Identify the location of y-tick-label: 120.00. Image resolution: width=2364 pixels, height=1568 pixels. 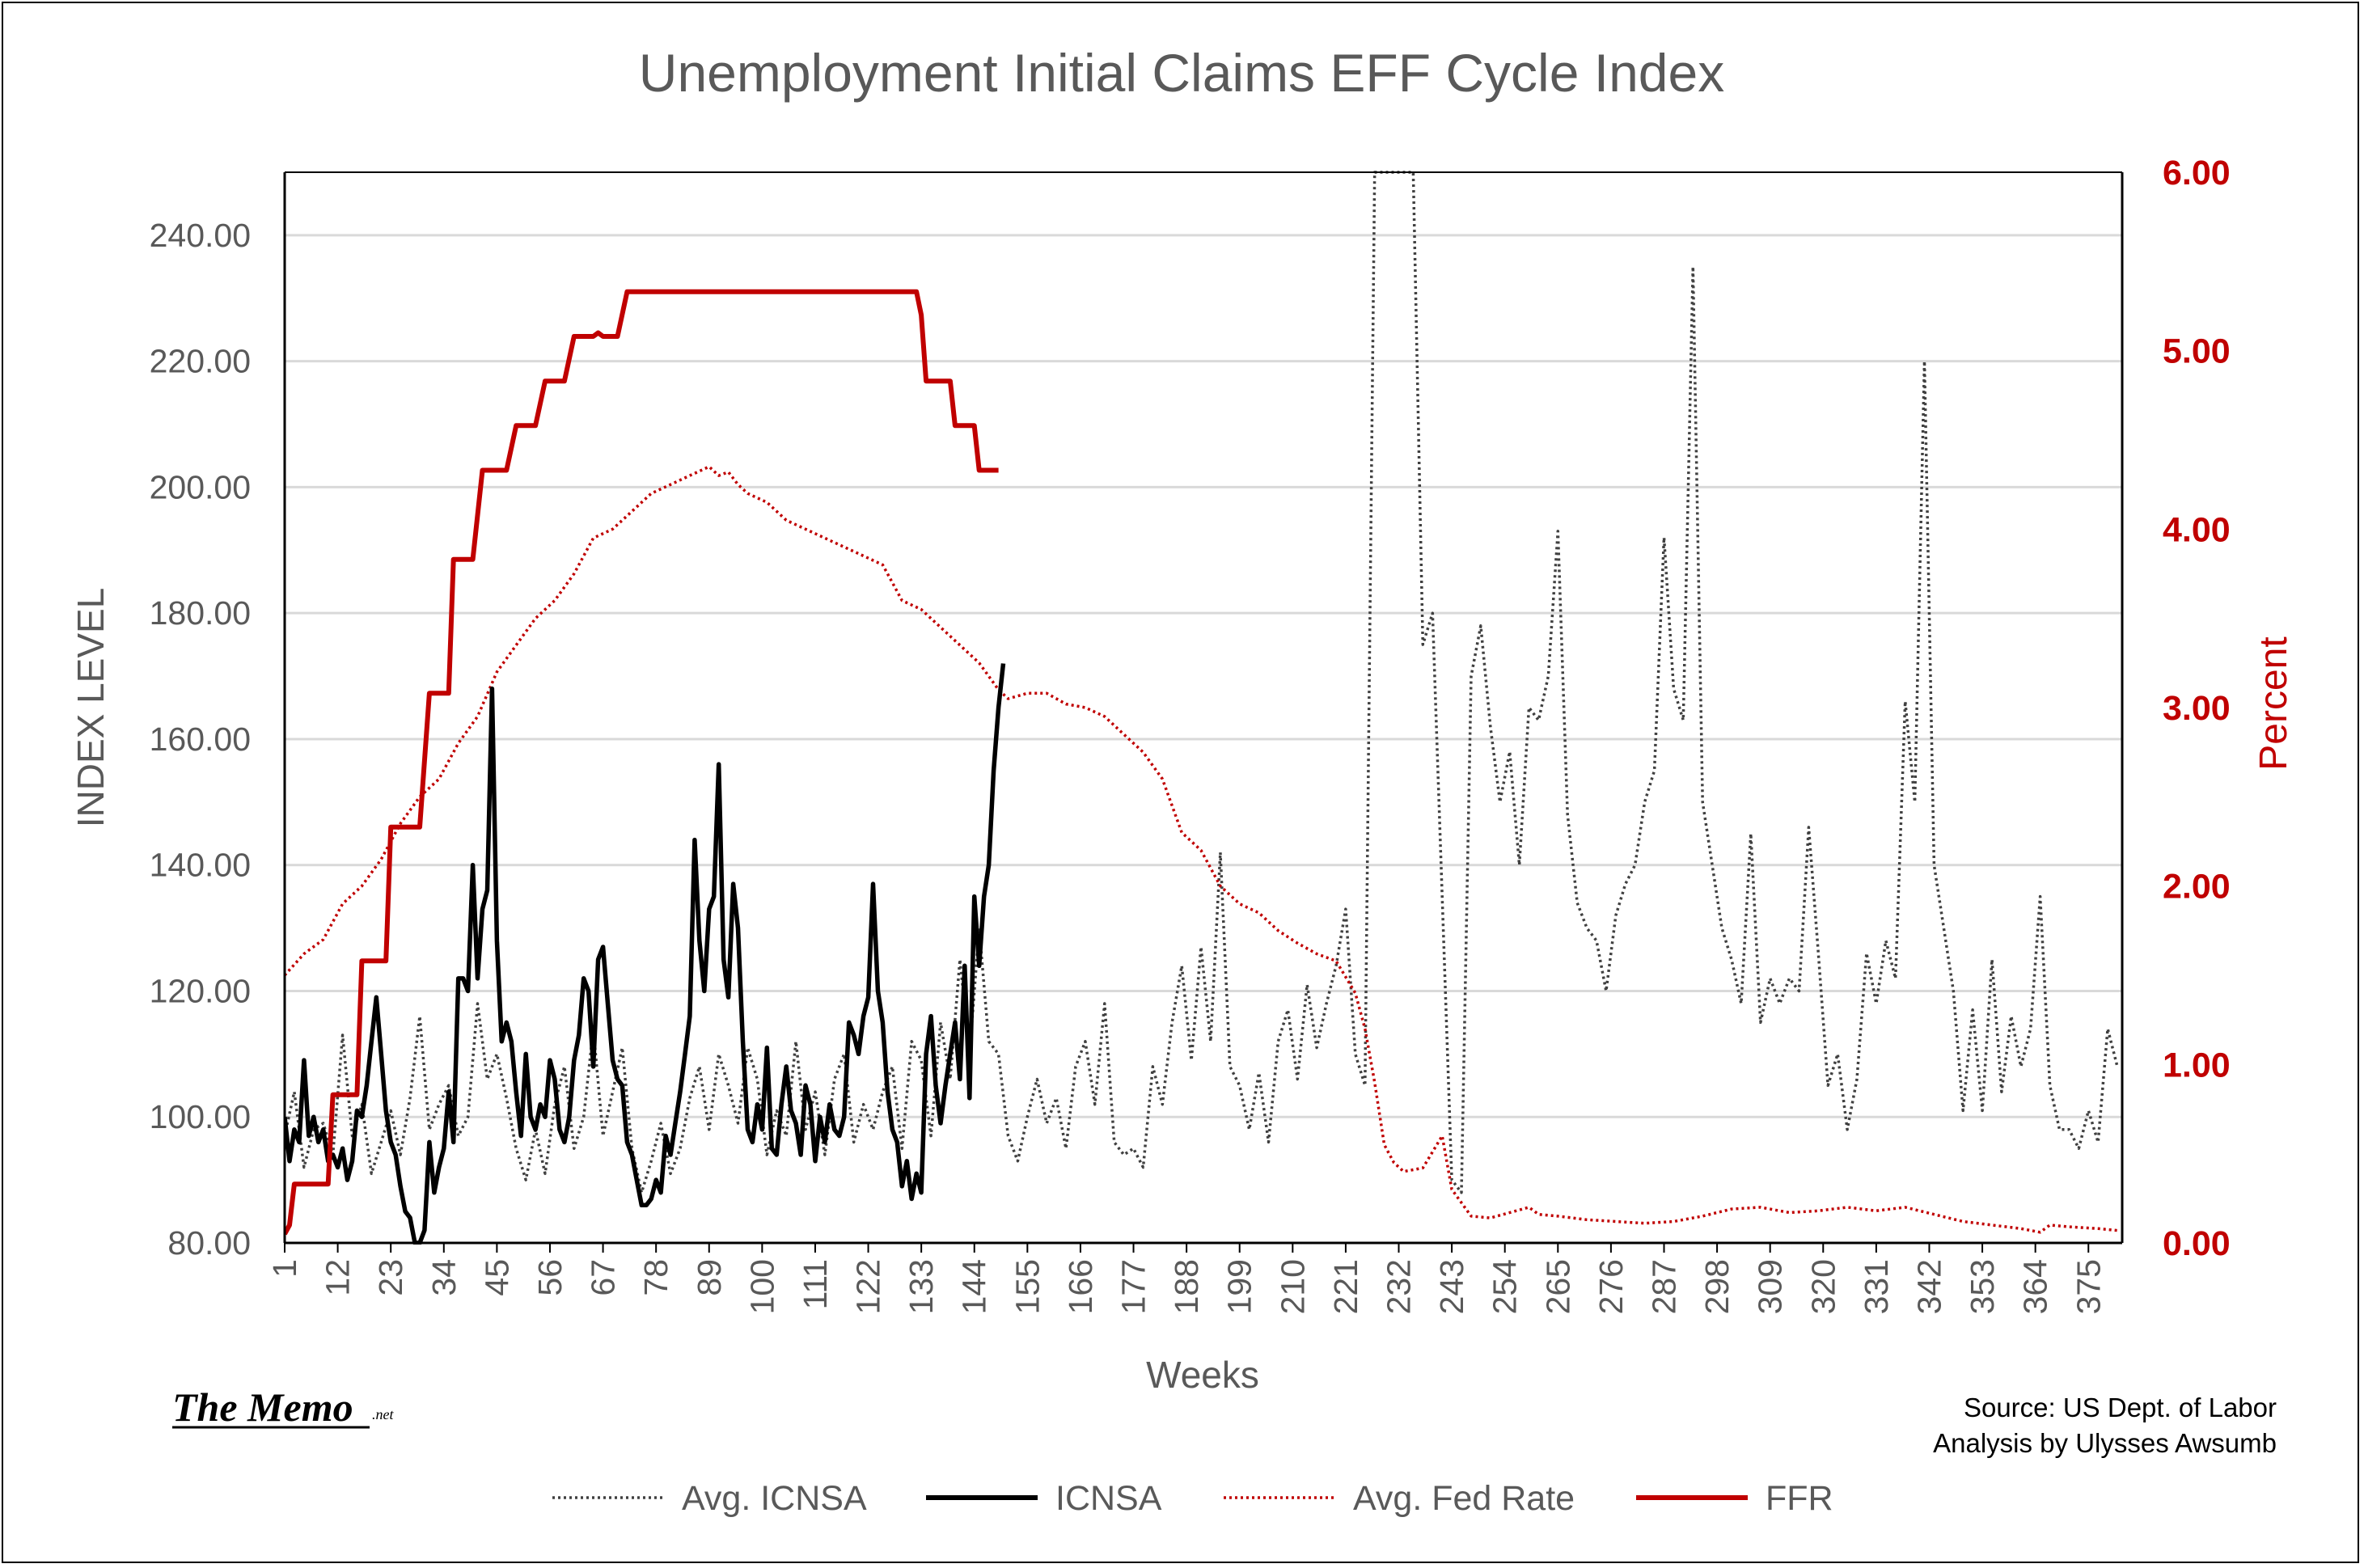
(200, 990).